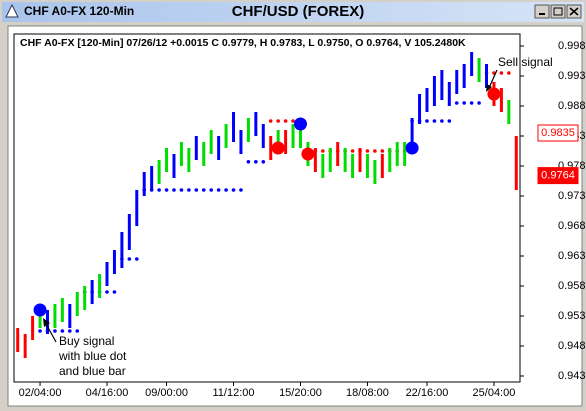 This screenshot has height=411, width=586. Describe the element at coordinates (12, 10) in the screenshot. I see `app-icon` at that location.